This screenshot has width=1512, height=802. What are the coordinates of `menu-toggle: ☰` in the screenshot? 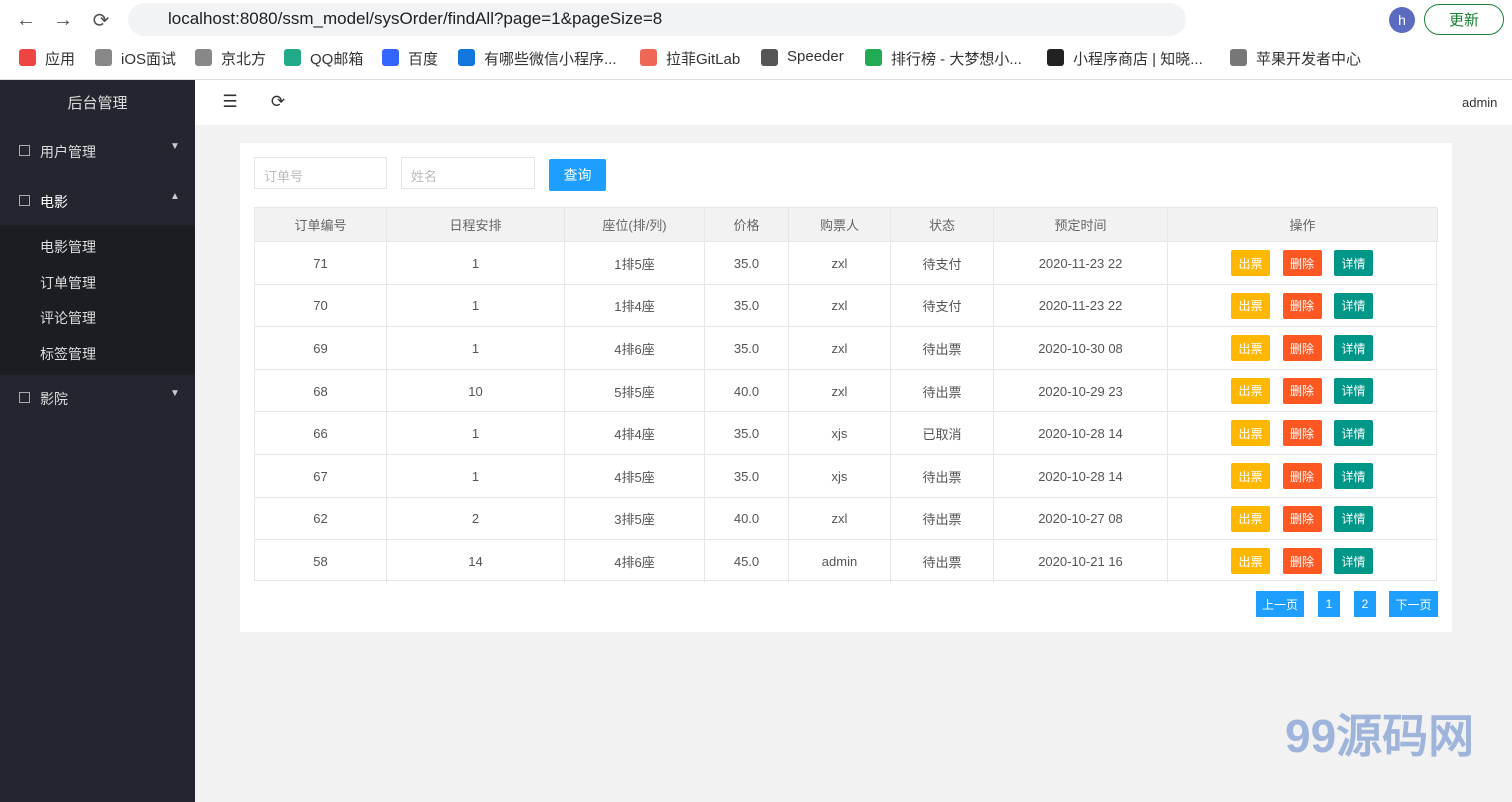 It's located at (230, 101).